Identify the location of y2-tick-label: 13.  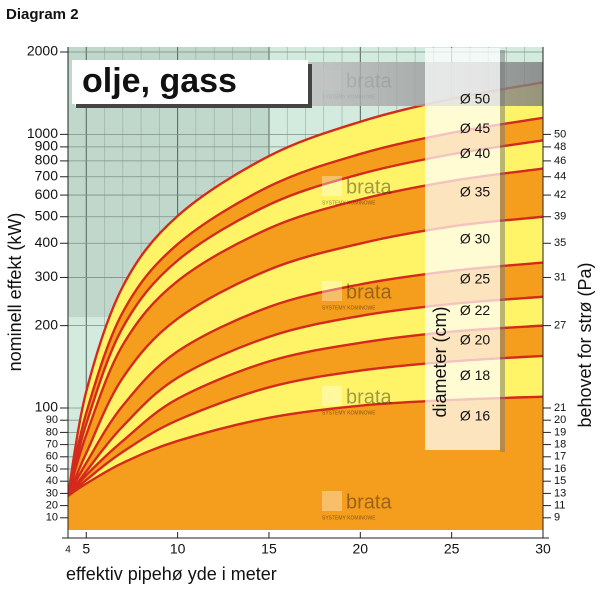
(560, 493).